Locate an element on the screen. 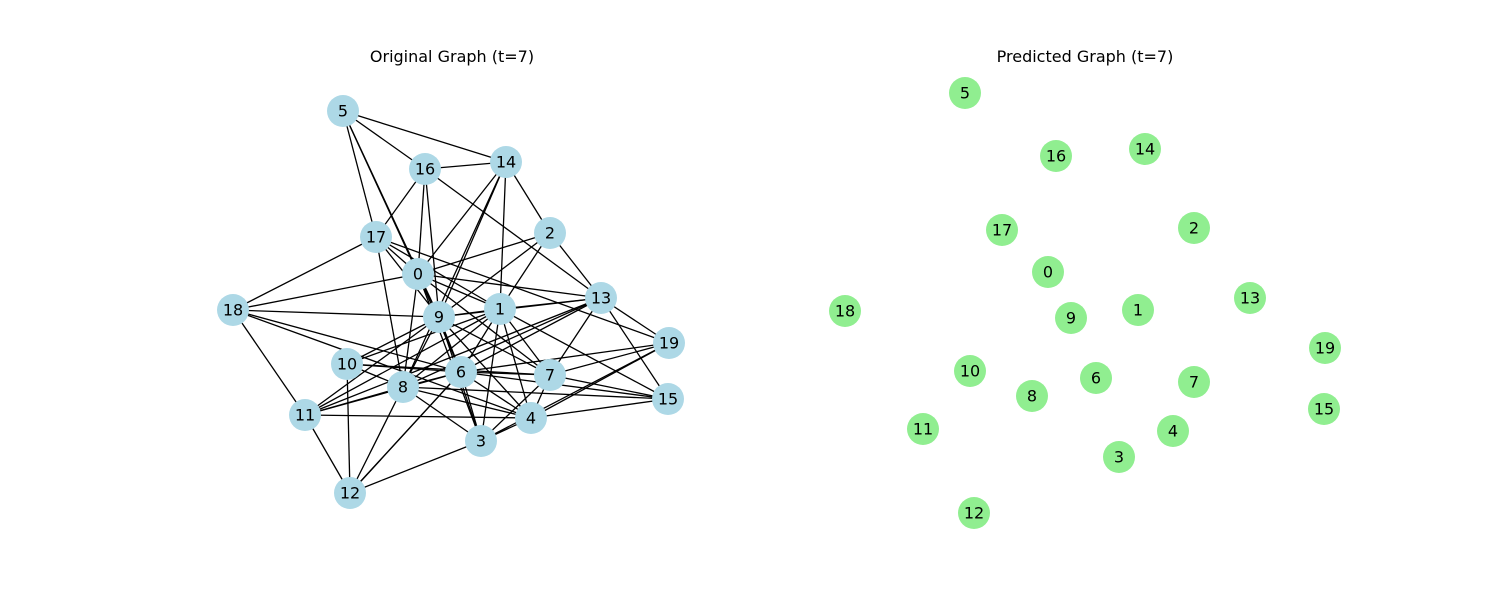 Image resolution: width=1500 pixels, height=600 pixels. node-9: 9 is located at coordinates (1071, 318).